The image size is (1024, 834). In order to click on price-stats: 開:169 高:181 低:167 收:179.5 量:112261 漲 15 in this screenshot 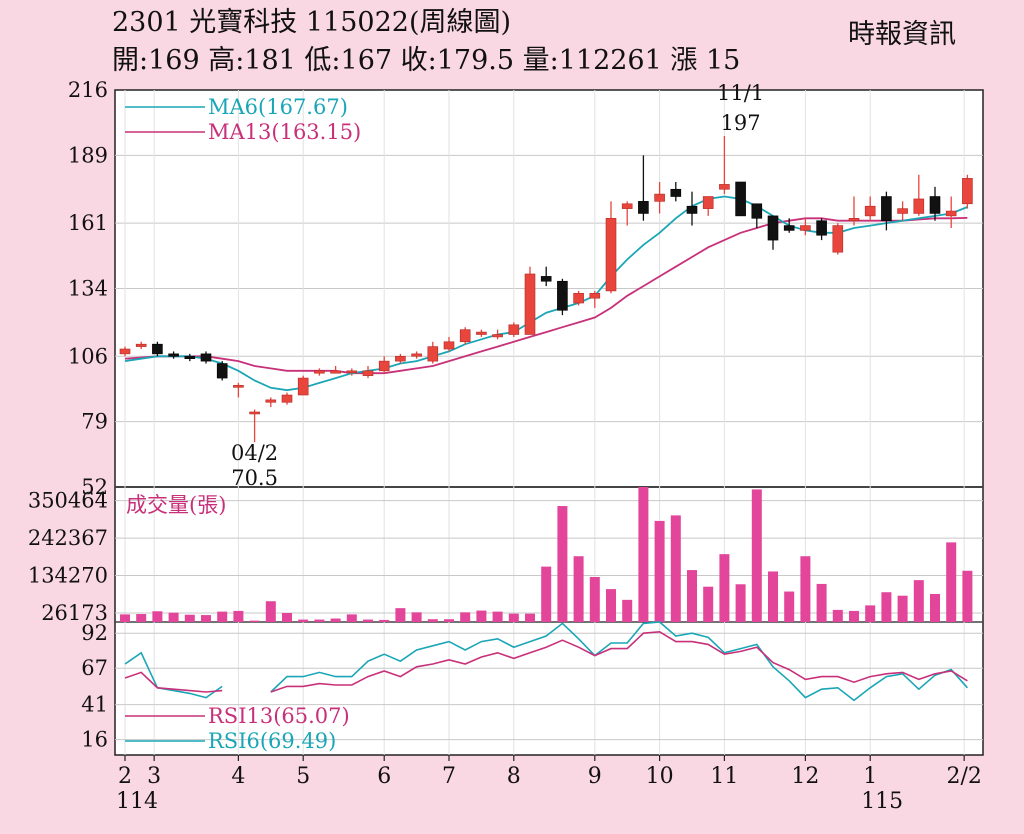, I will do `click(426, 60)`.